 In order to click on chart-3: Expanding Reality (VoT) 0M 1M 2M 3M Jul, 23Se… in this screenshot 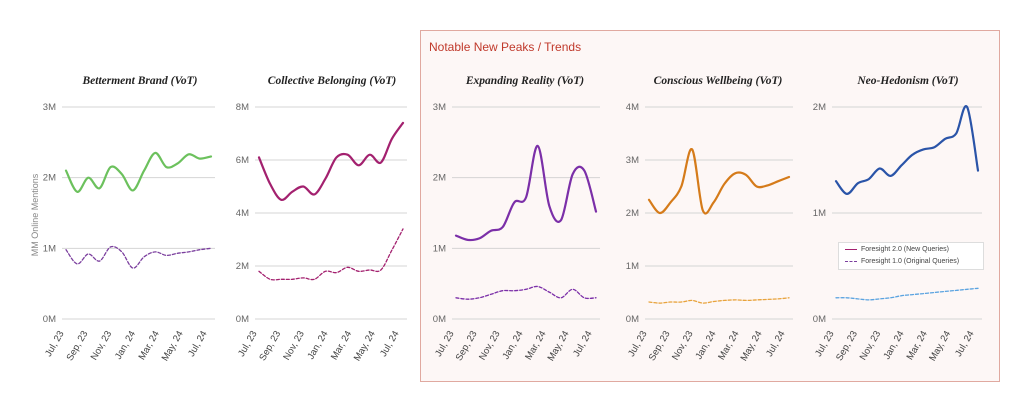, I will do `click(516, 219)`.